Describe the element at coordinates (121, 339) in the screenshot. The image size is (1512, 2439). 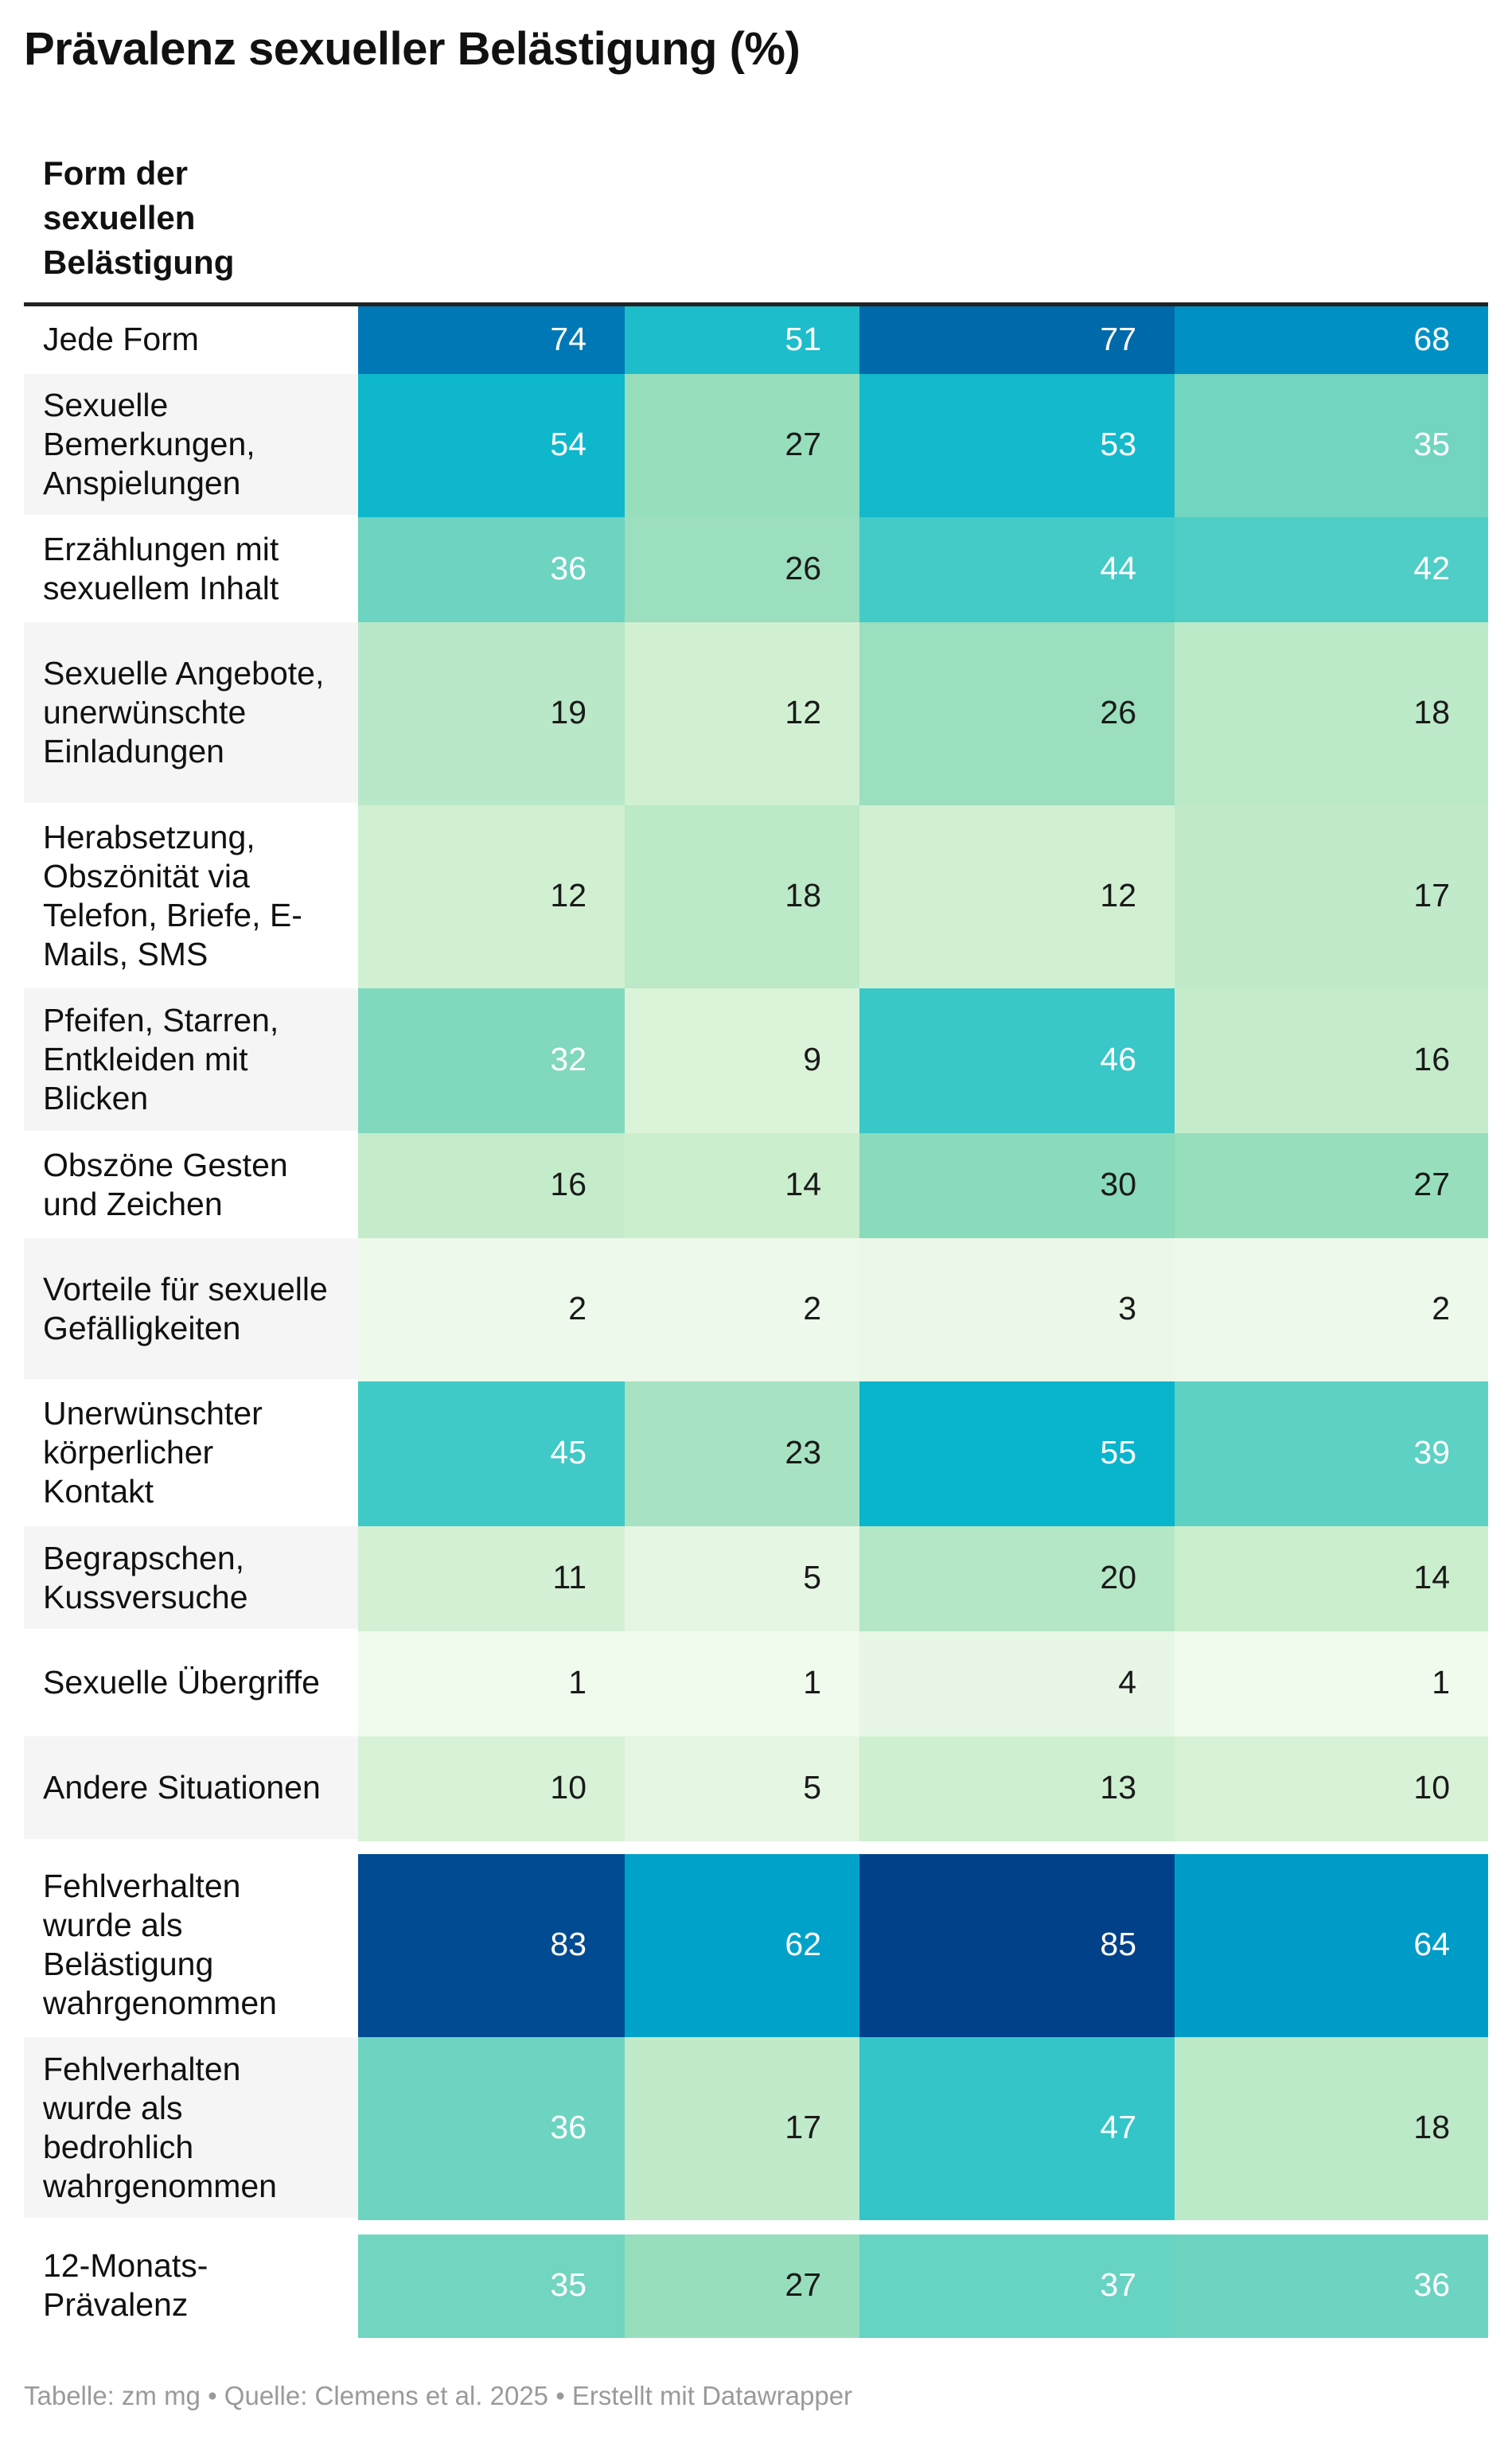
I see `row-label-text: Jede Form` at that location.